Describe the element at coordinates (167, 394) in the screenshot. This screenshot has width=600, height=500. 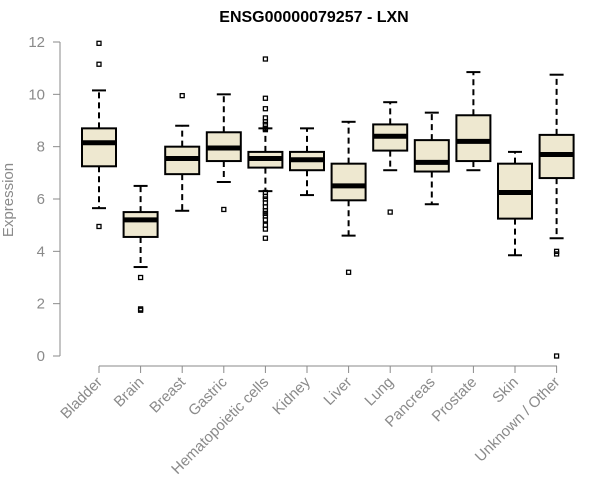
I see `x-tick-label: Breast` at that location.